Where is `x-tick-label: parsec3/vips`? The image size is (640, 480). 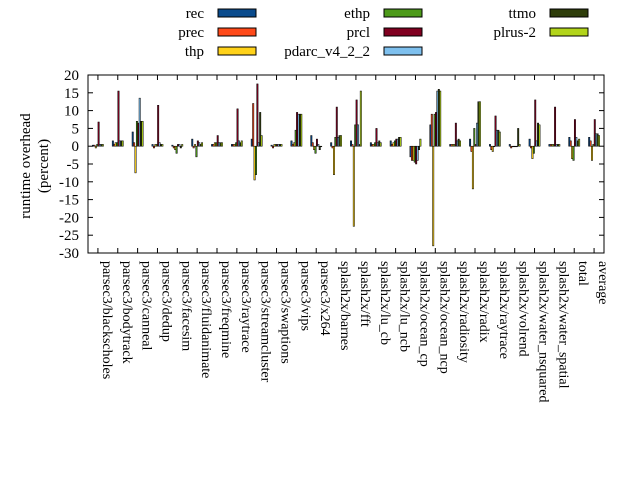 x-tick-label: parsec3/vips is located at coordinates (304, 296).